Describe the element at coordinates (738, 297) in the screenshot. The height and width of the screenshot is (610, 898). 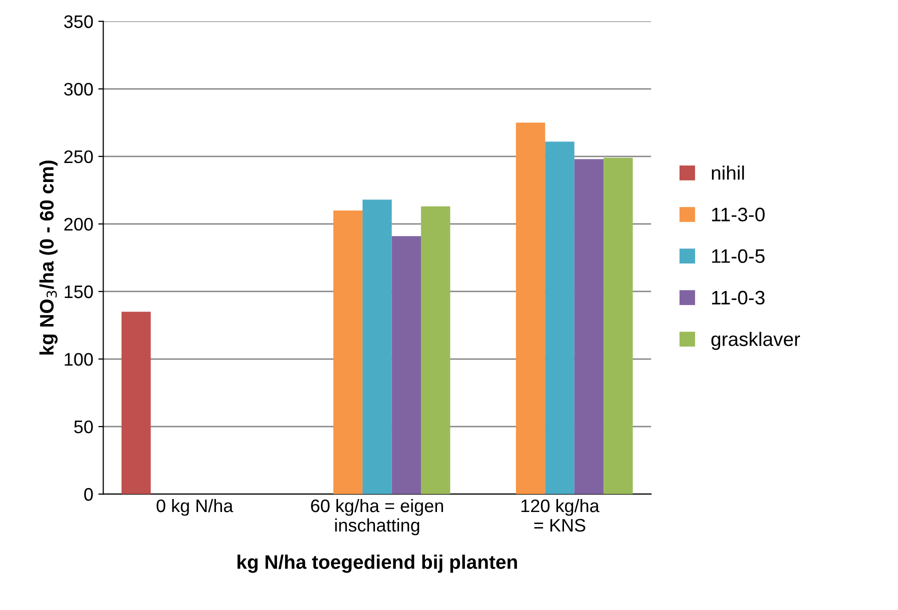
I see `legend-label: 11-0-3` at that location.